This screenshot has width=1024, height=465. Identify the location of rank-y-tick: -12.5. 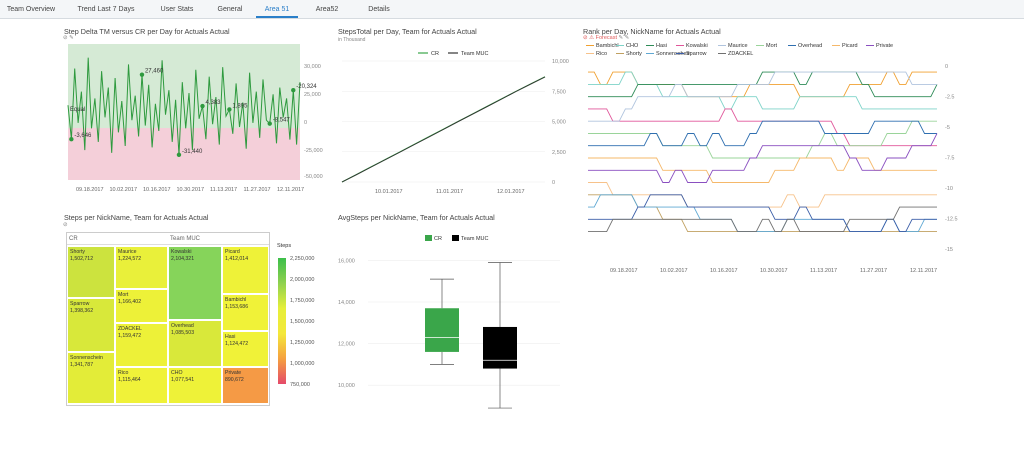
(951, 220).